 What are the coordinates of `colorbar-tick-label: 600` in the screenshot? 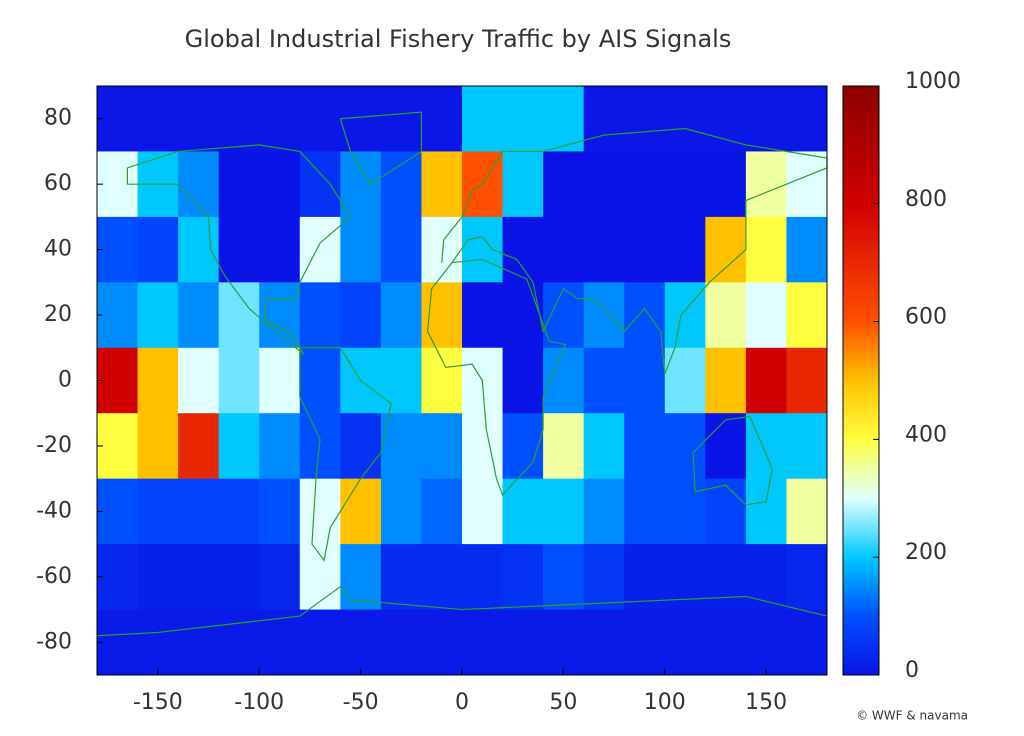 It's located at (926, 317).